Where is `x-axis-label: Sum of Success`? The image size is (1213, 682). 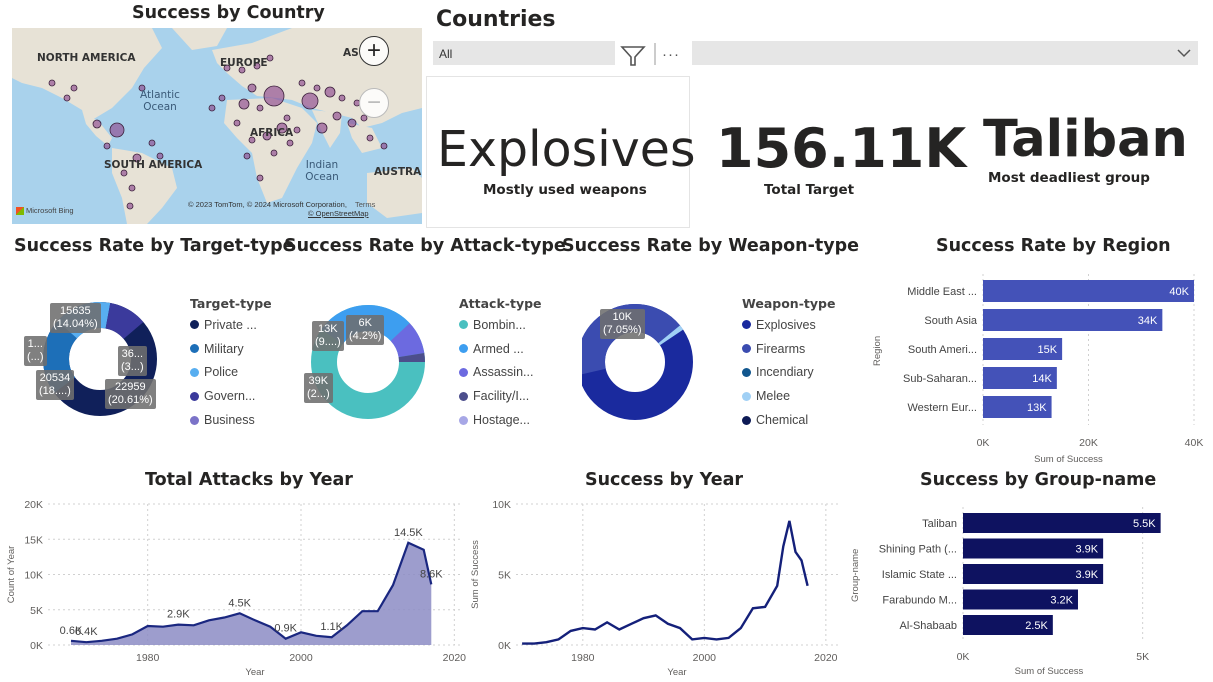
x-axis-label: Sum of Success is located at coordinates (1068, 459).